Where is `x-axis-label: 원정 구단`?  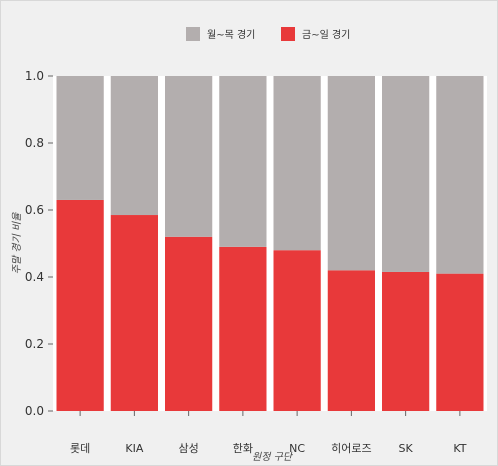 x-axis-label: 원정 구단 is located at coordinates (273, 457).